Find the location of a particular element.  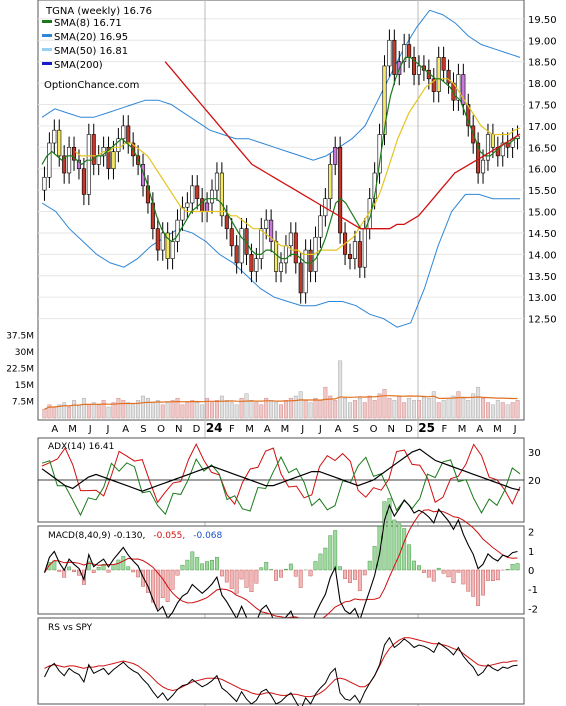

month-tick-label: D is located at coordinates (409, 429).